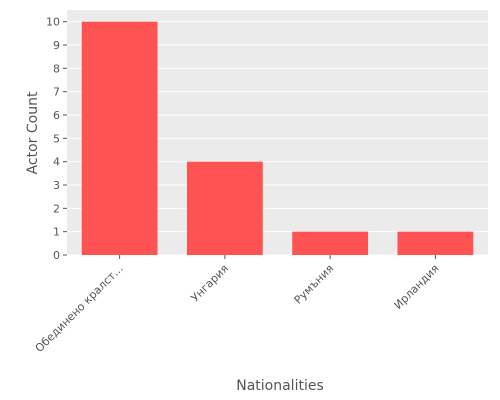 Image resolution: width=500 pixels, height=400 pixels. I want to click on y-tick-label: 6, so click(56, 115).